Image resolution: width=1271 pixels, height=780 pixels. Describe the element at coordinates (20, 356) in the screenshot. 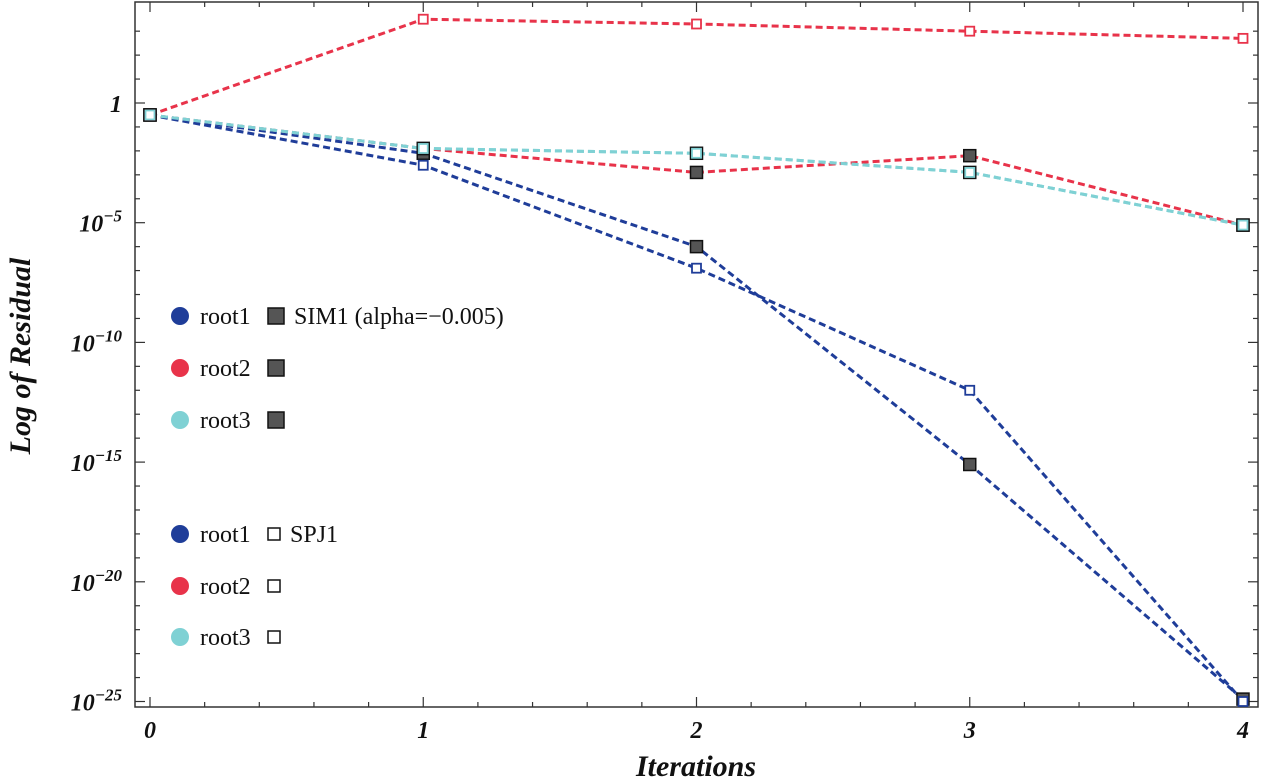

I see `y-axis-title: Log of Residual` at that location.